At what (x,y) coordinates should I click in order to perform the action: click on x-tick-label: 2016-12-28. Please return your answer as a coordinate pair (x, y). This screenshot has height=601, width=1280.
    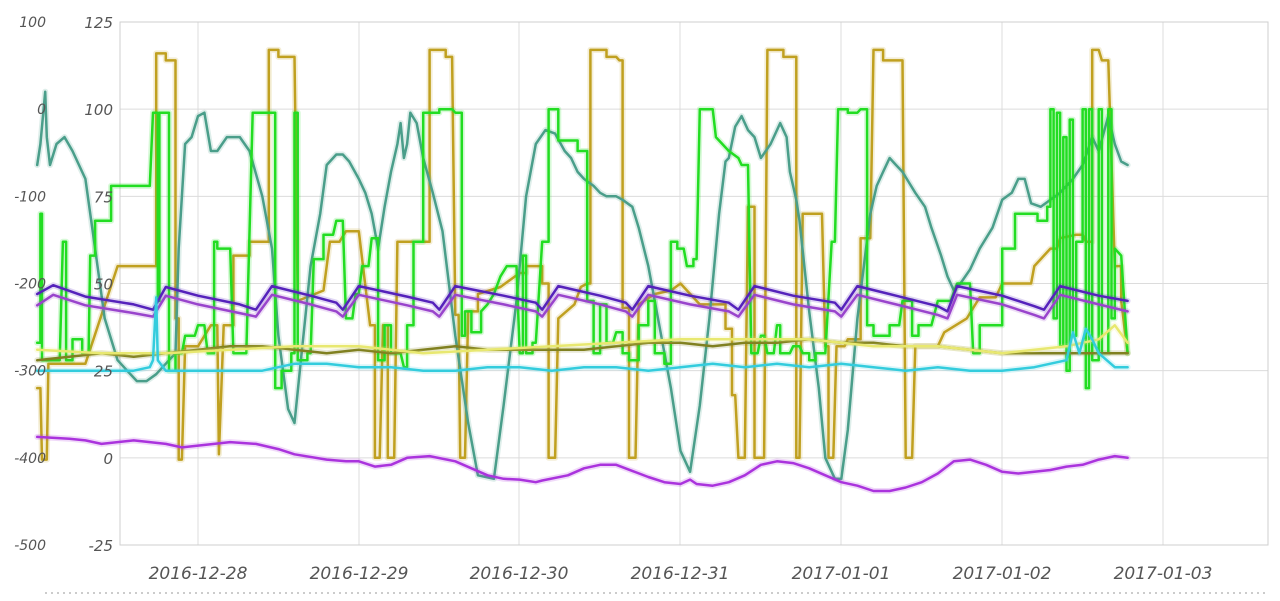
    Looking at the image, I should click on (198, 574).